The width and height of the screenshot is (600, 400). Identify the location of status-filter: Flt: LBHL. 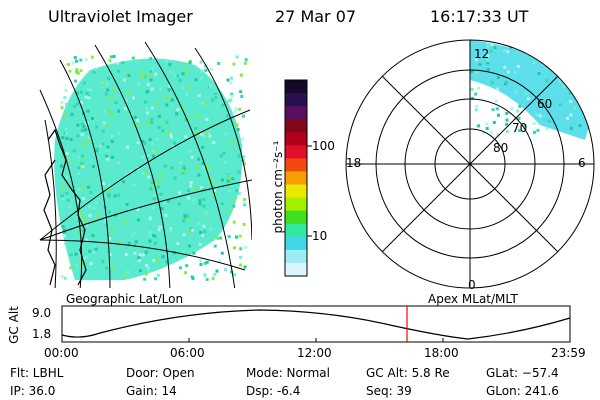
(37, 373).